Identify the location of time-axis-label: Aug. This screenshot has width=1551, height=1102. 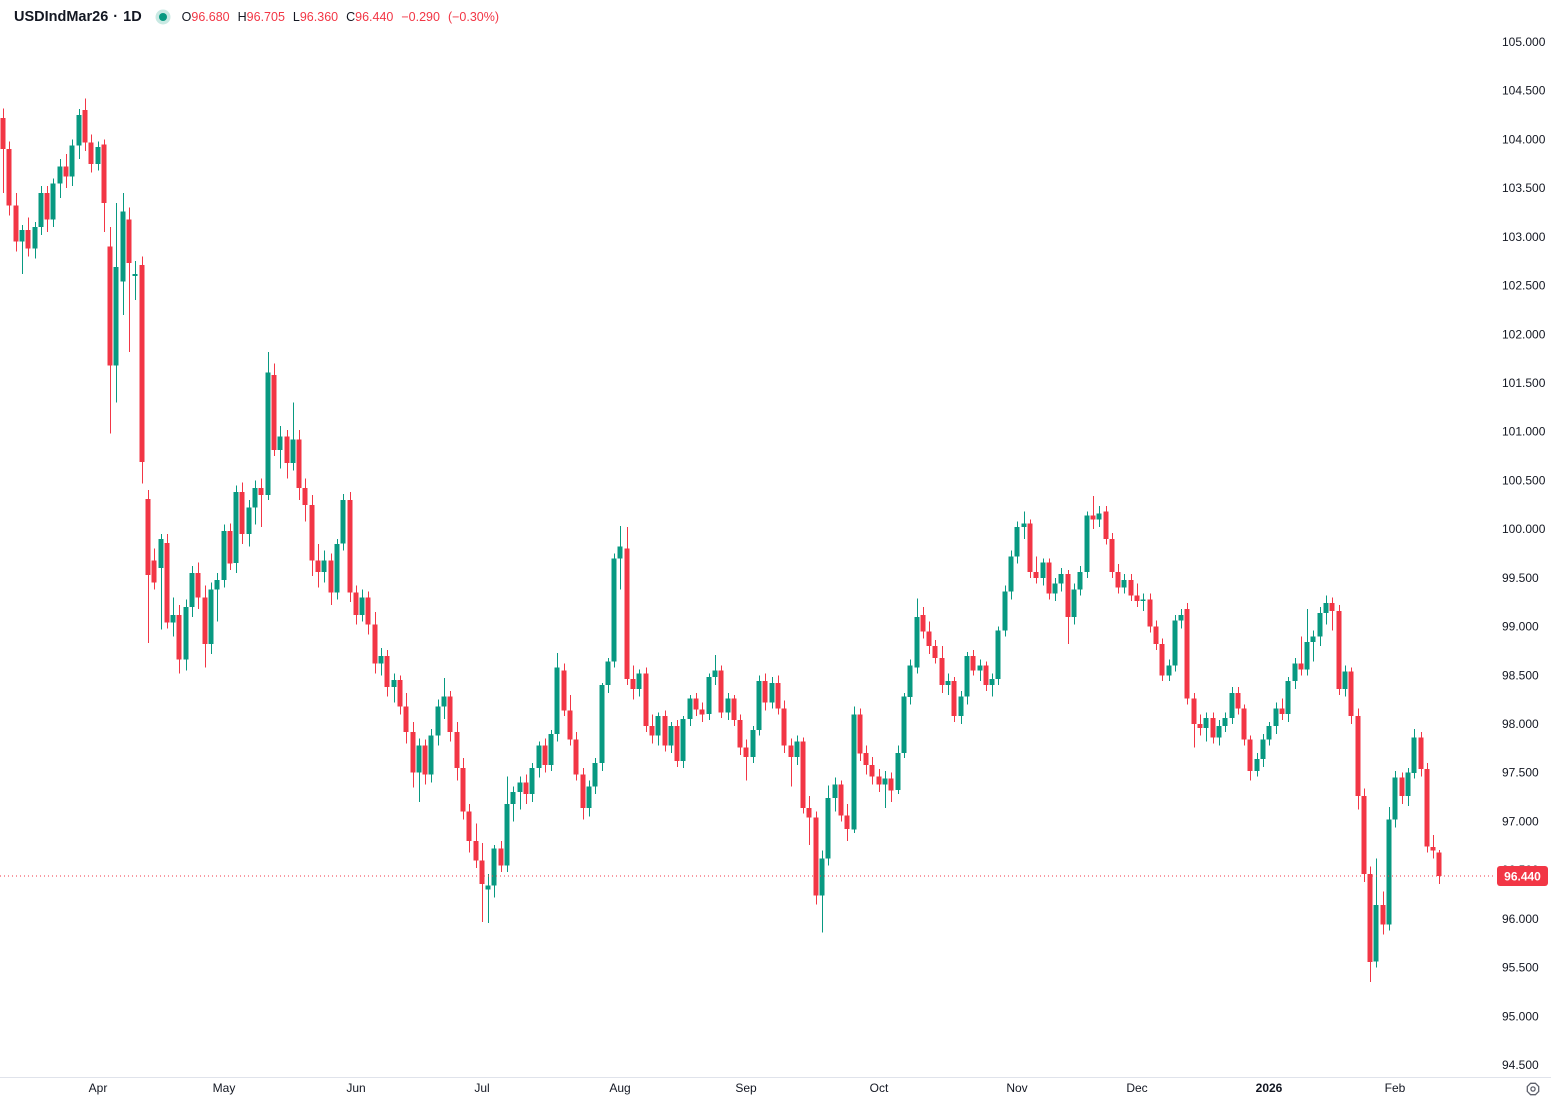
(619, 1088).